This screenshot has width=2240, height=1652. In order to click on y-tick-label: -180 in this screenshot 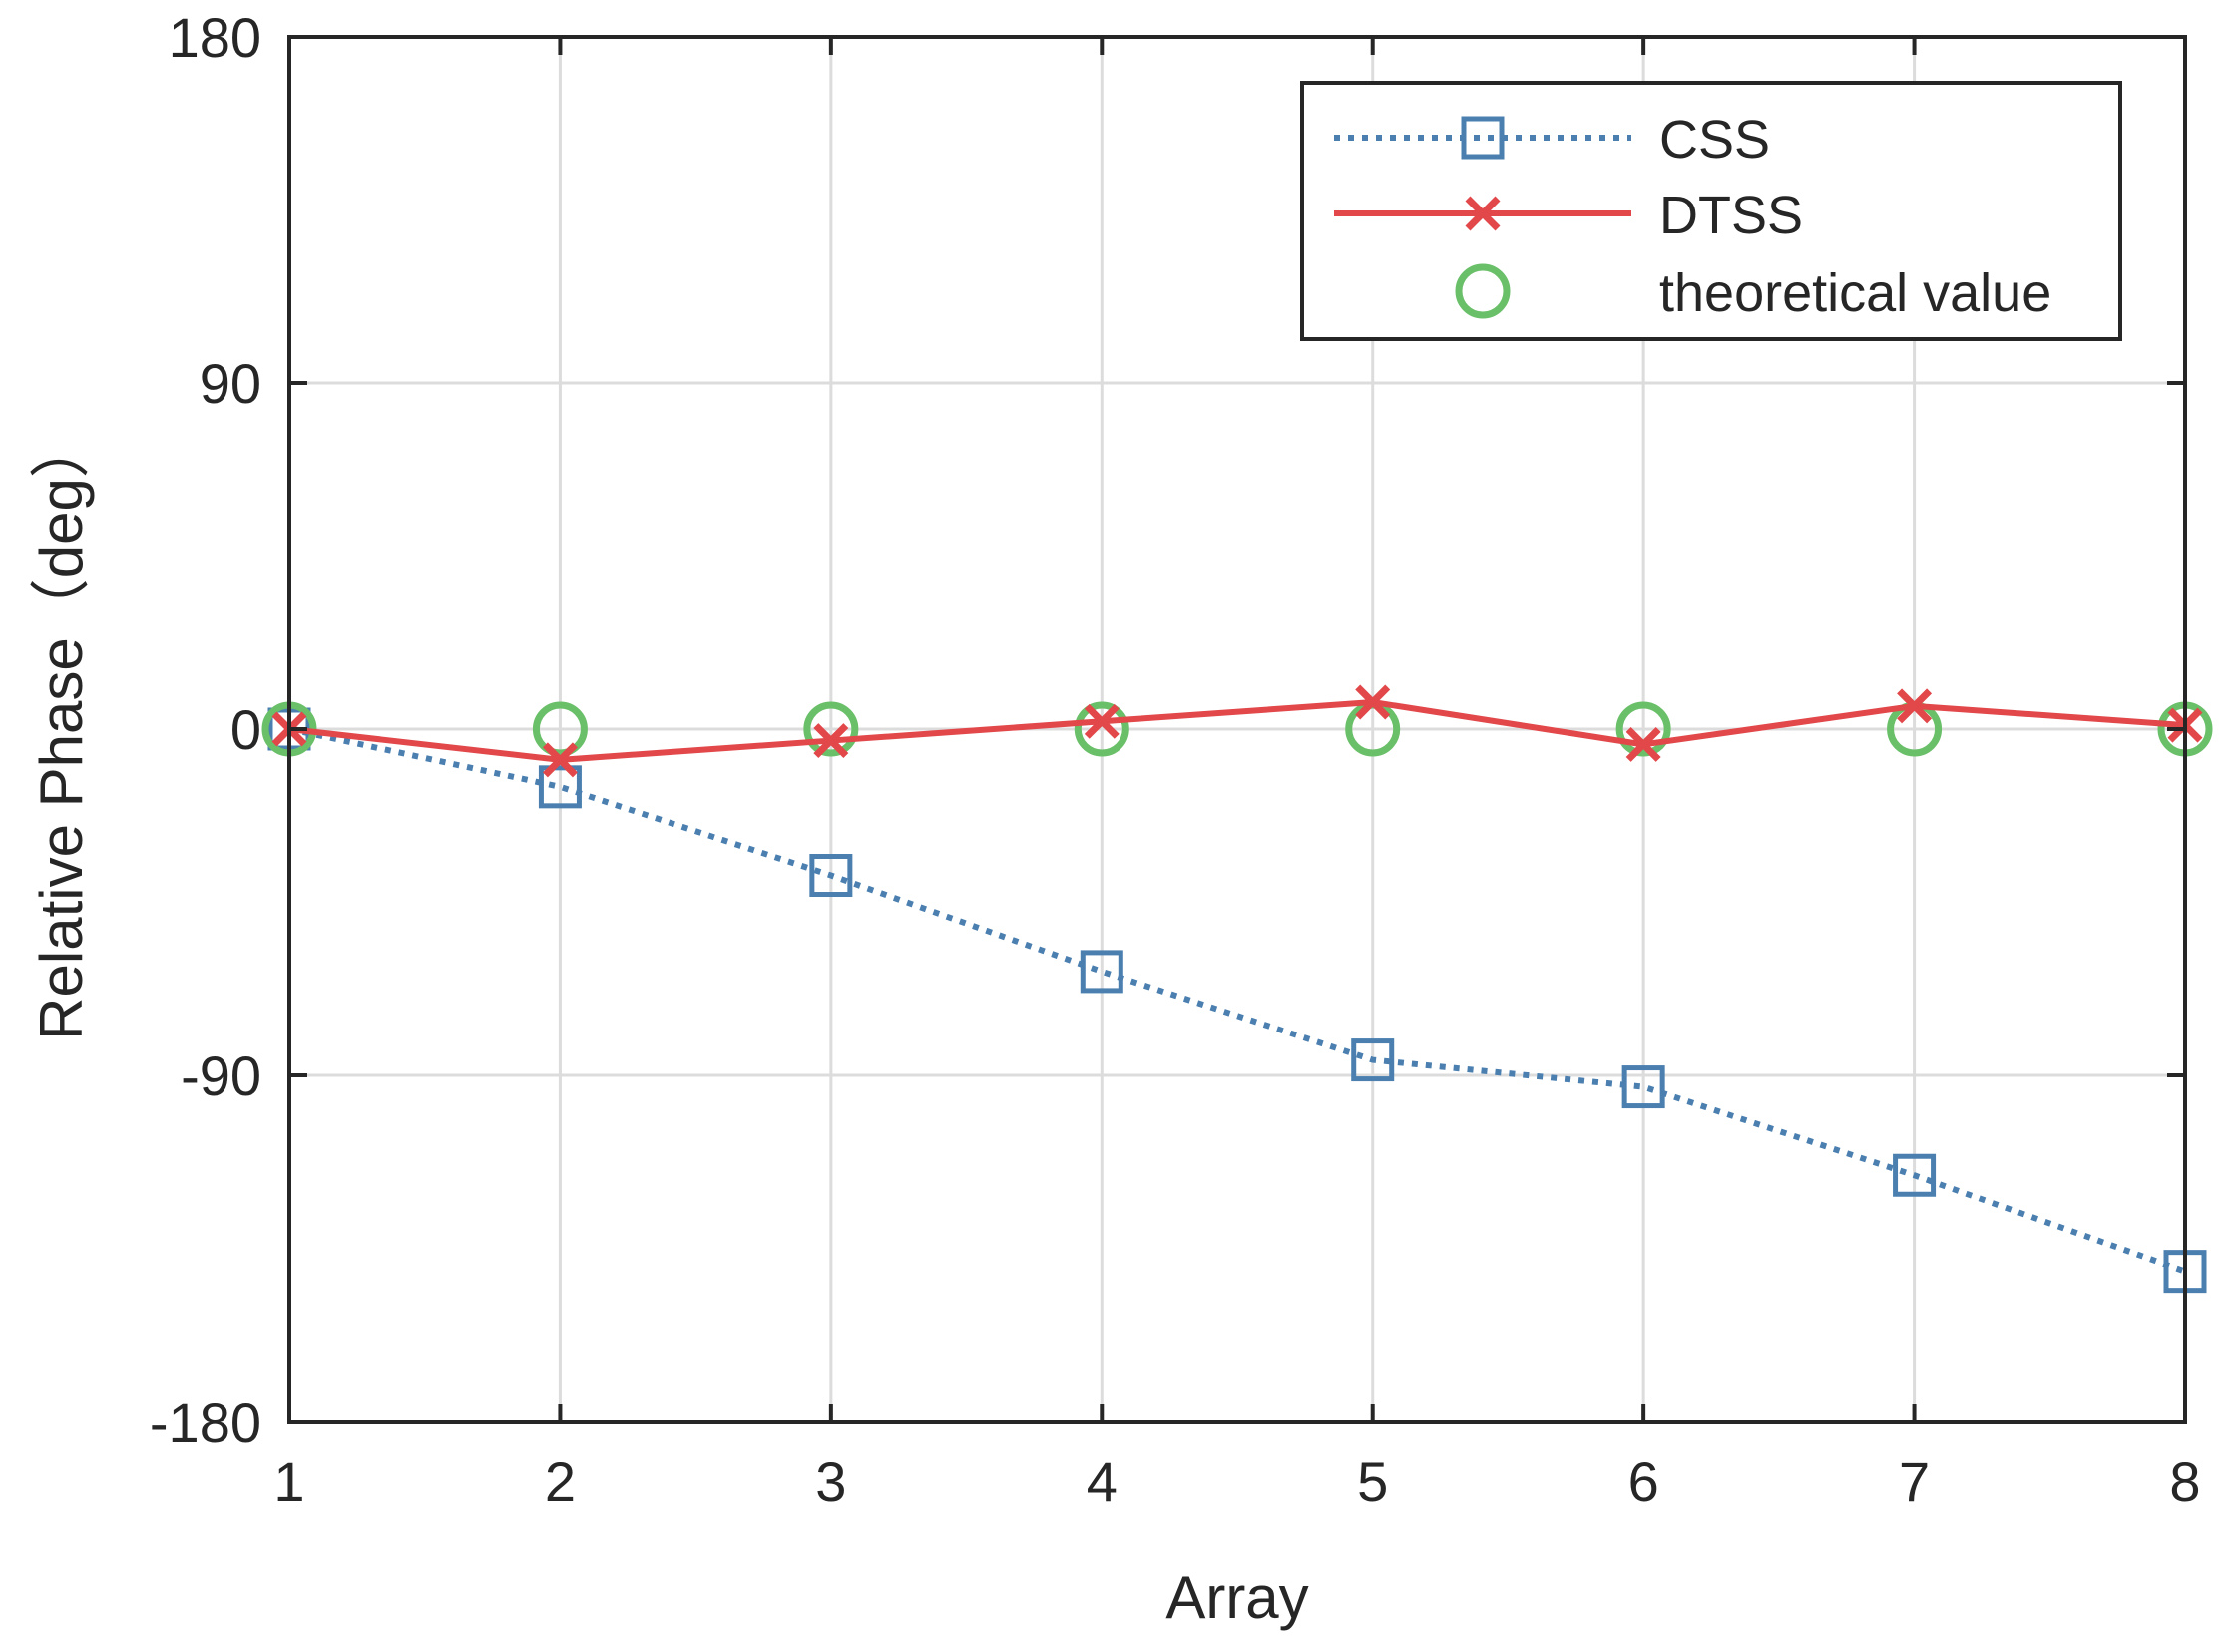, I will do `click(205, 1422)`.